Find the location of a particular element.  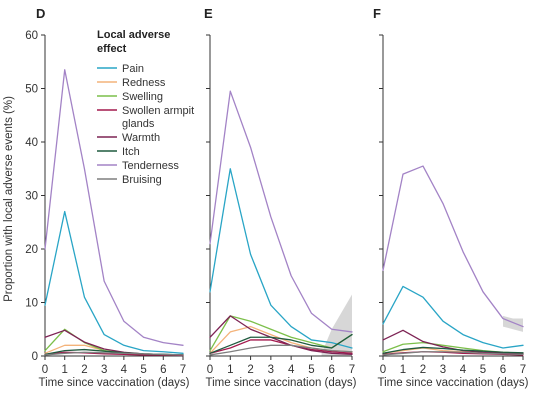

series-line-pain-f is located at coordinates (453, 317).